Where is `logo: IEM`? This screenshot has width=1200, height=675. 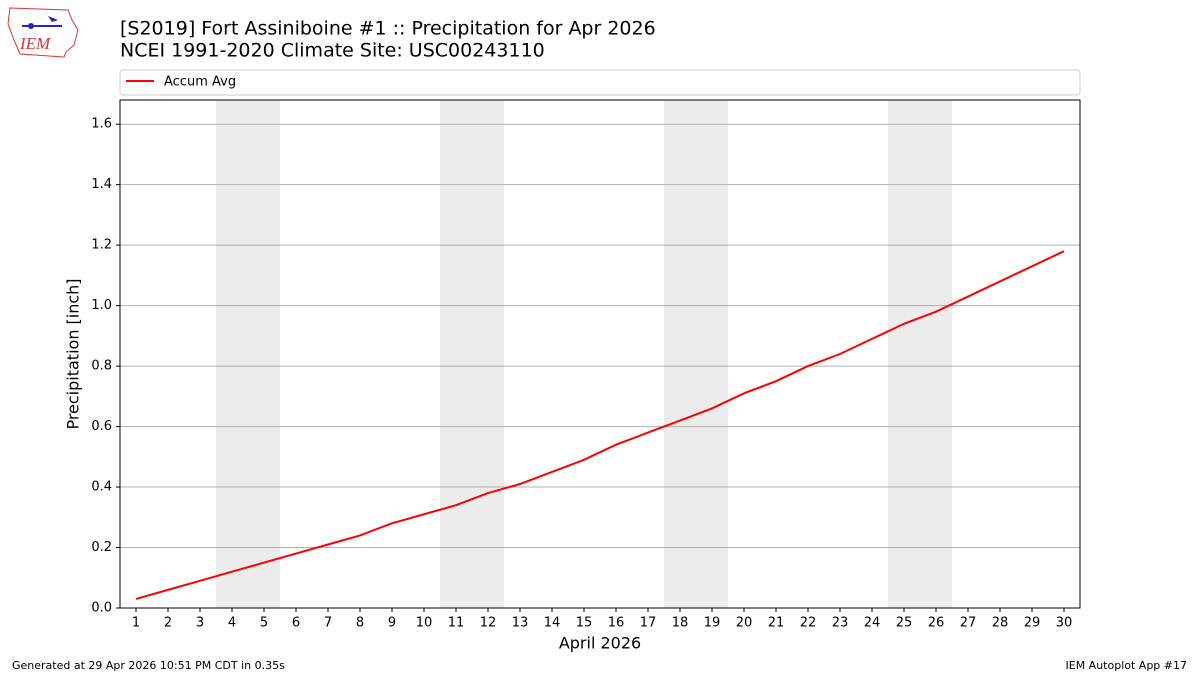 logo: IEM is located at coordinates (43, 32).